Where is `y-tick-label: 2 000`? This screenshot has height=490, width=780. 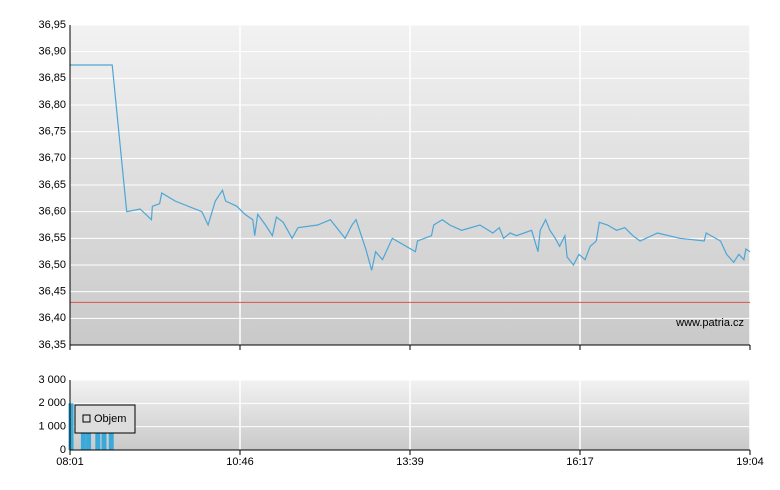 y-tick-label: 2 000 is located at coordinates (52, 403).